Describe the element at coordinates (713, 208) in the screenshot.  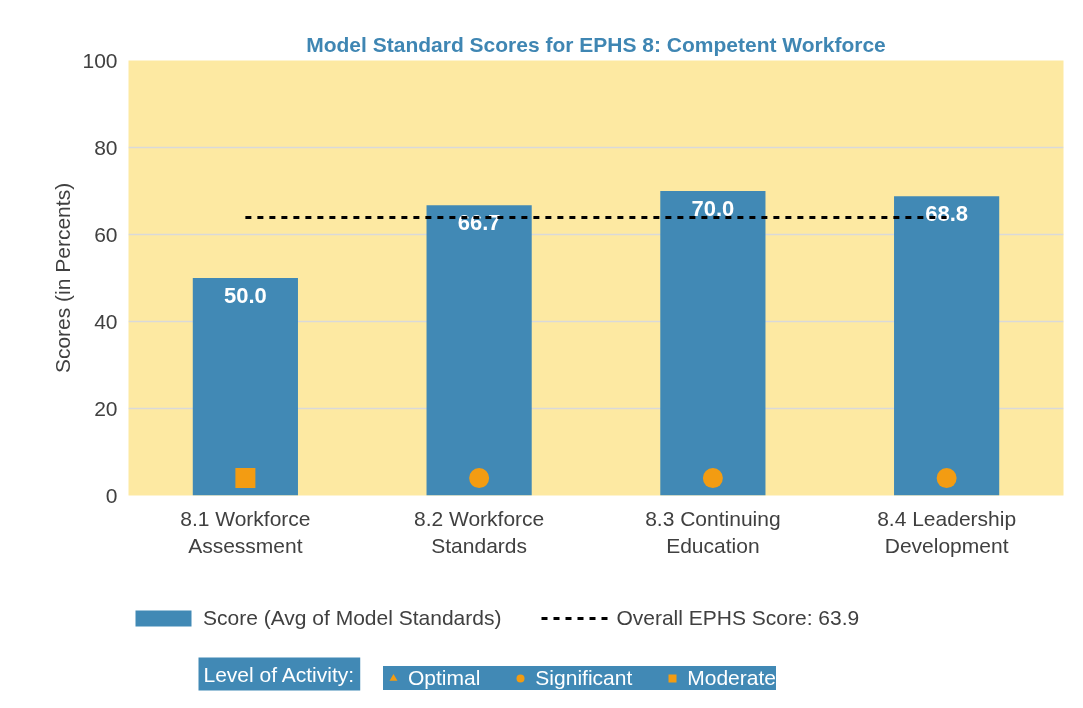
I see `data-label: 70.0` at that location.